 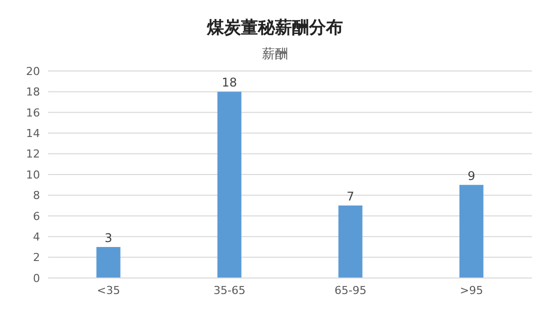 What do you see at coordinates (230, 83) in the screenshot?
I see `data-label: 18` at bounding box center [230, 83].